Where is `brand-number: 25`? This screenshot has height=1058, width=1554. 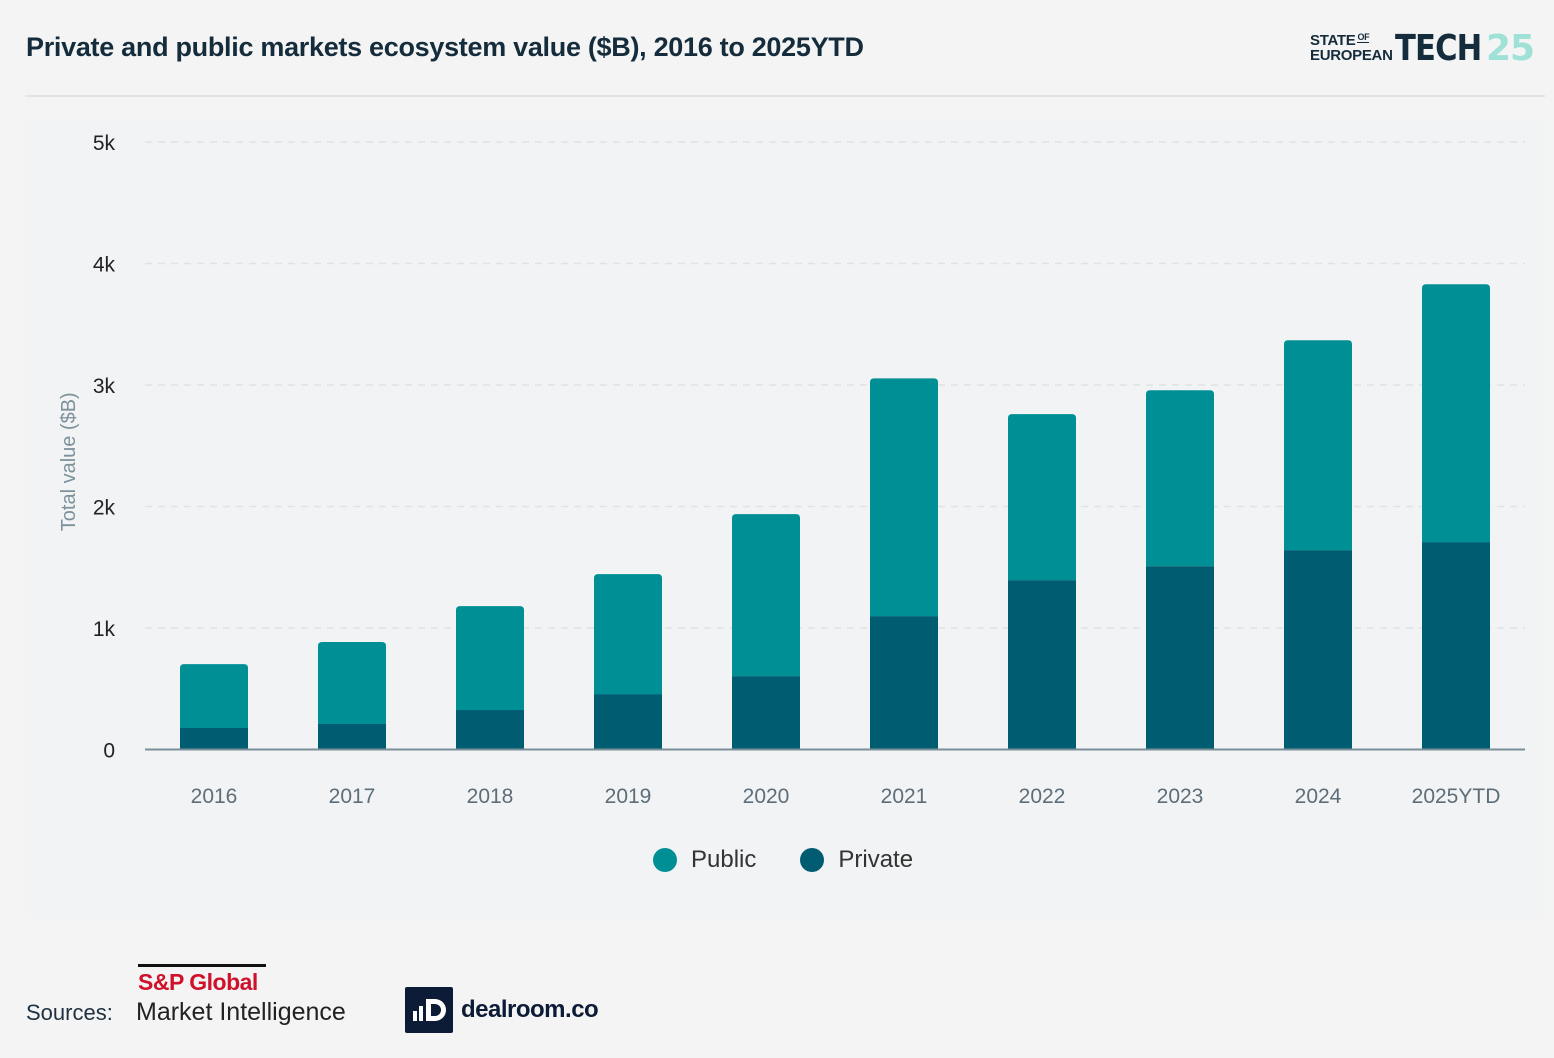
brand-number: 25 is located at coordinates (1510, 48).